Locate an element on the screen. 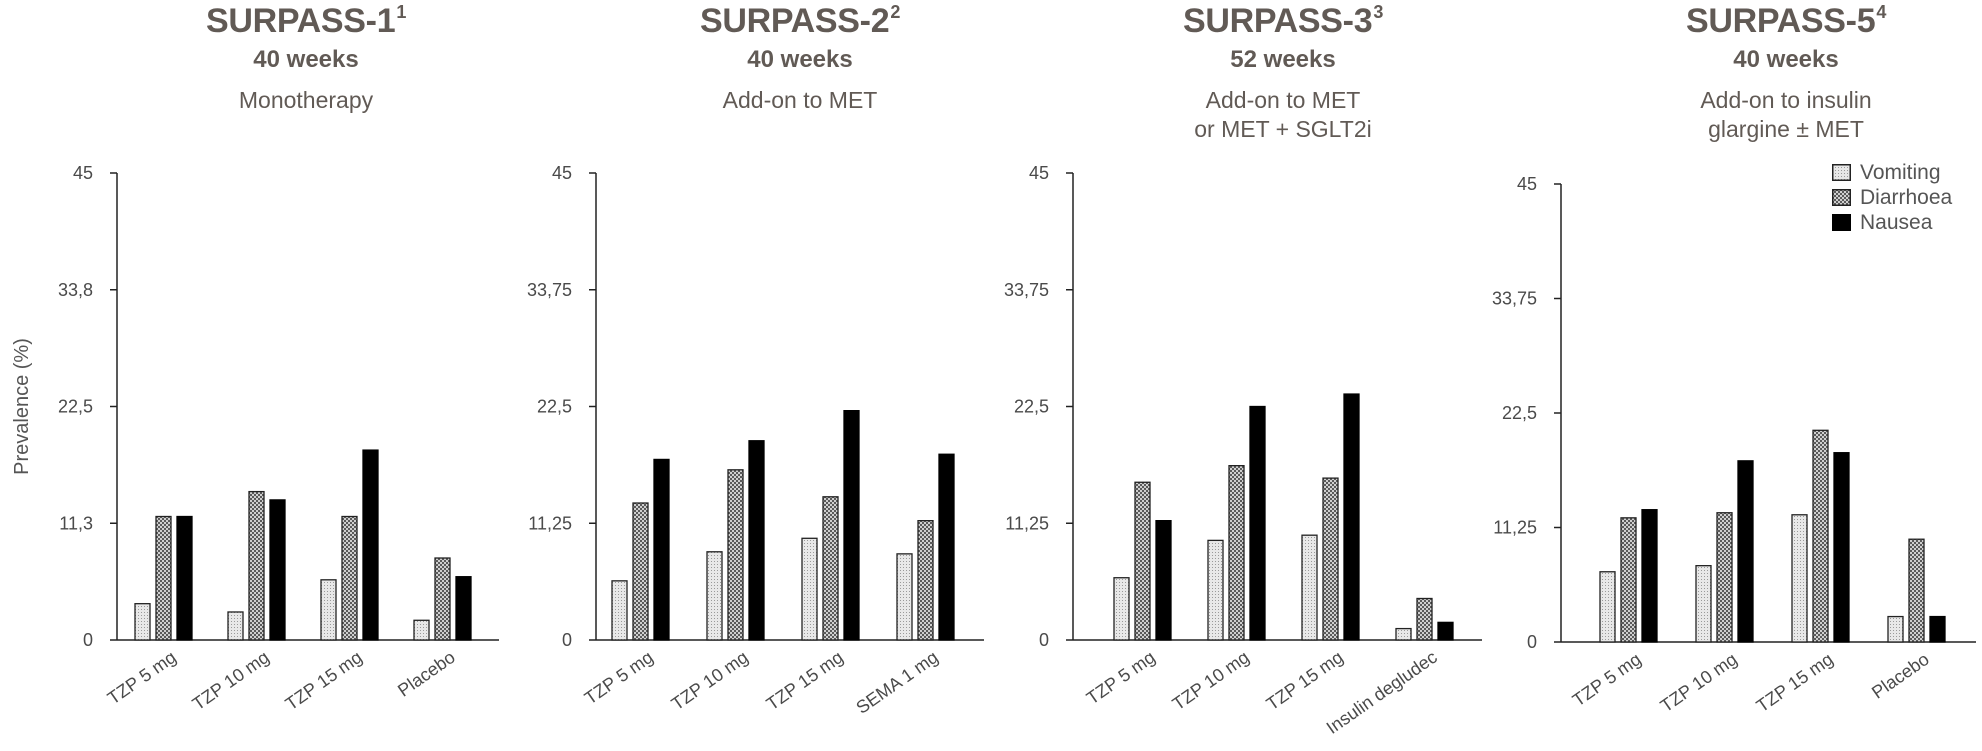 Image resolution: width=1982 pixels, height=751 pixels. legend-swatch-nausea is located at coordinates (1841, 222).